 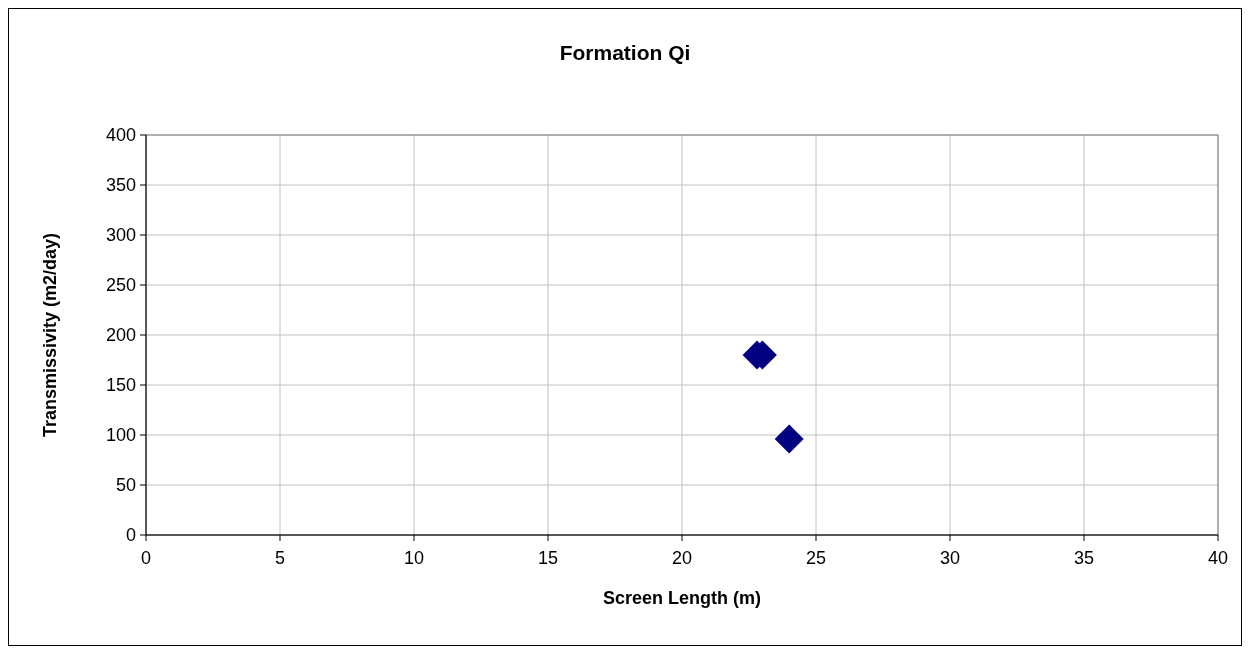 I want to click on y-tick-label: 50, so click(x=125, y=485).